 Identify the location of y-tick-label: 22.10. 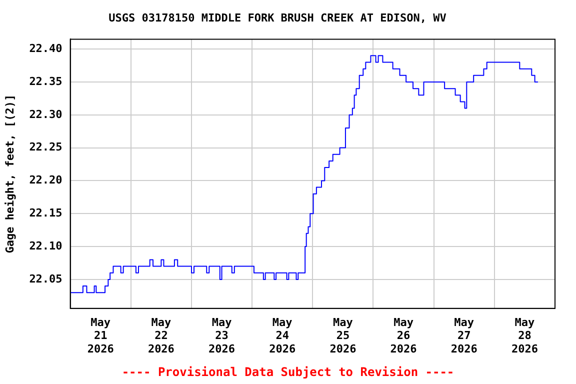
(45, 245).